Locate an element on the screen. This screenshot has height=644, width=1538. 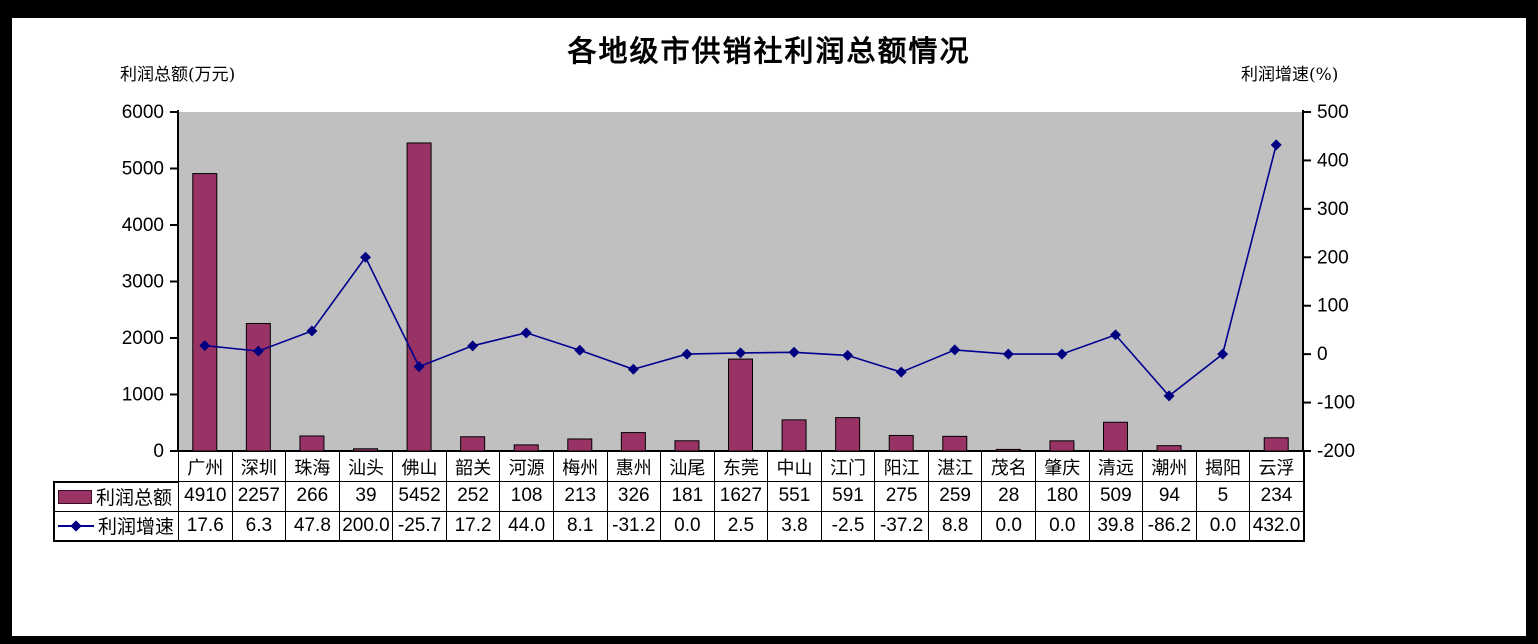
bar-阳江 is located at coordinates (901, 443).